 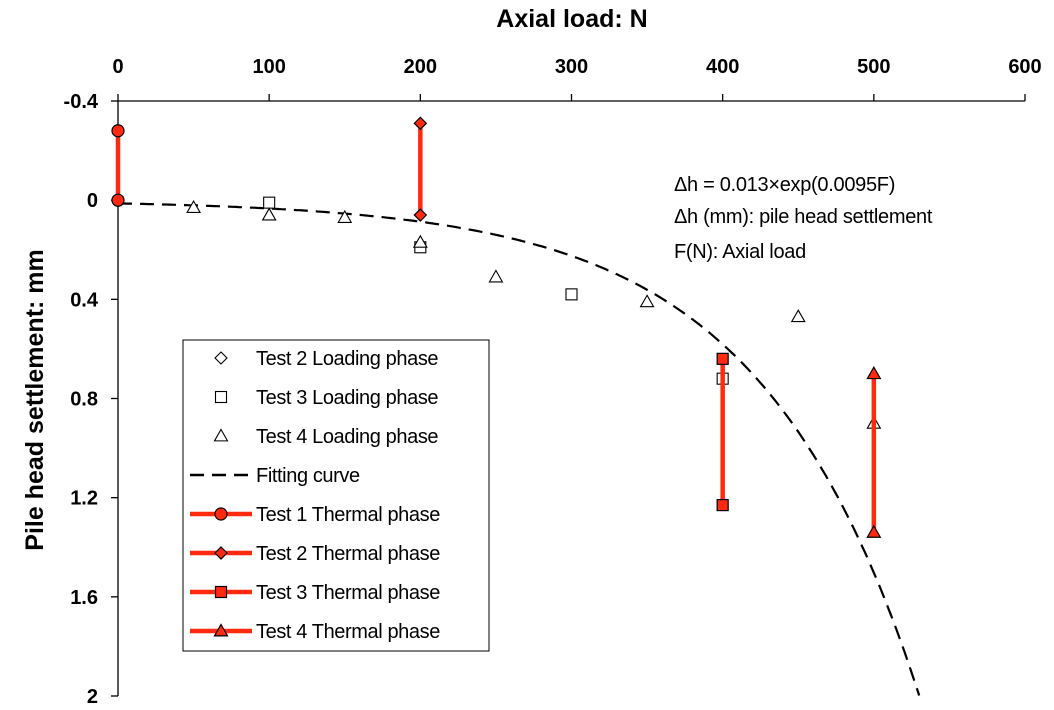 What do you see at coordinates (348, 632) in the screenshot?
I see `legend-label: Test 4 Thermal phase` at bounding box center [348, 632].